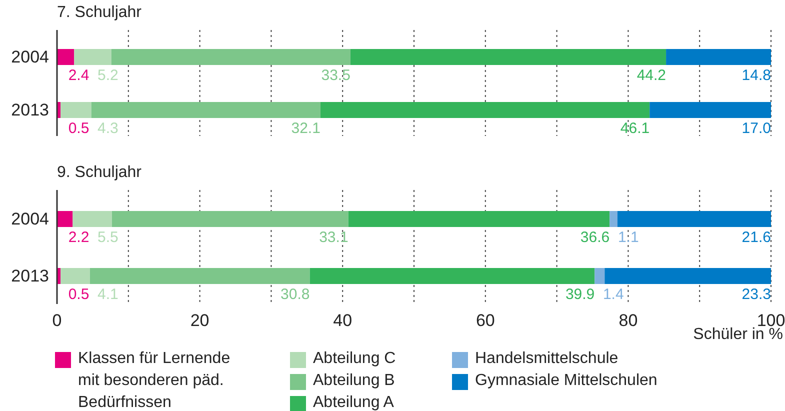 The image size is (785, 411). Describe the element at coordinates (79, 75) in the screenshot. I see `data-label: 2.4` at that location.